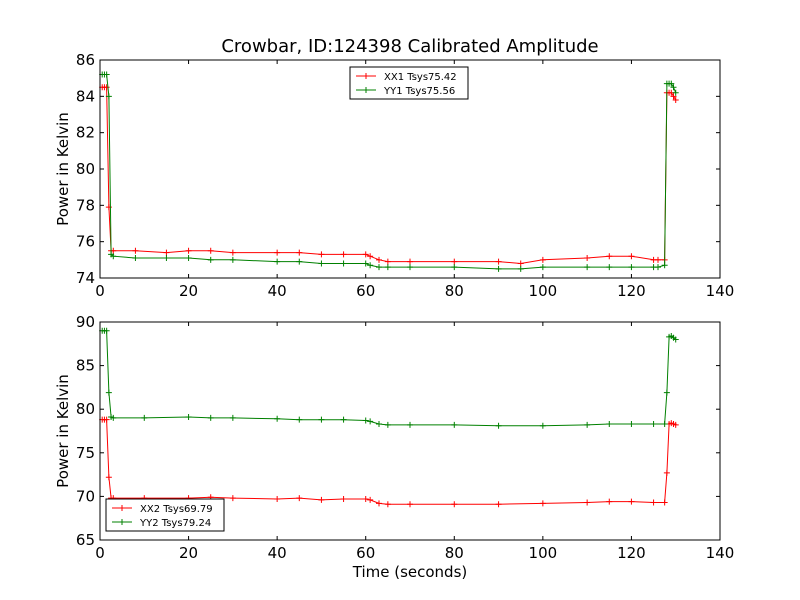 This screenshot has height=600, width=800. I want to click on y-tick-label: 65, so click(85, 540).